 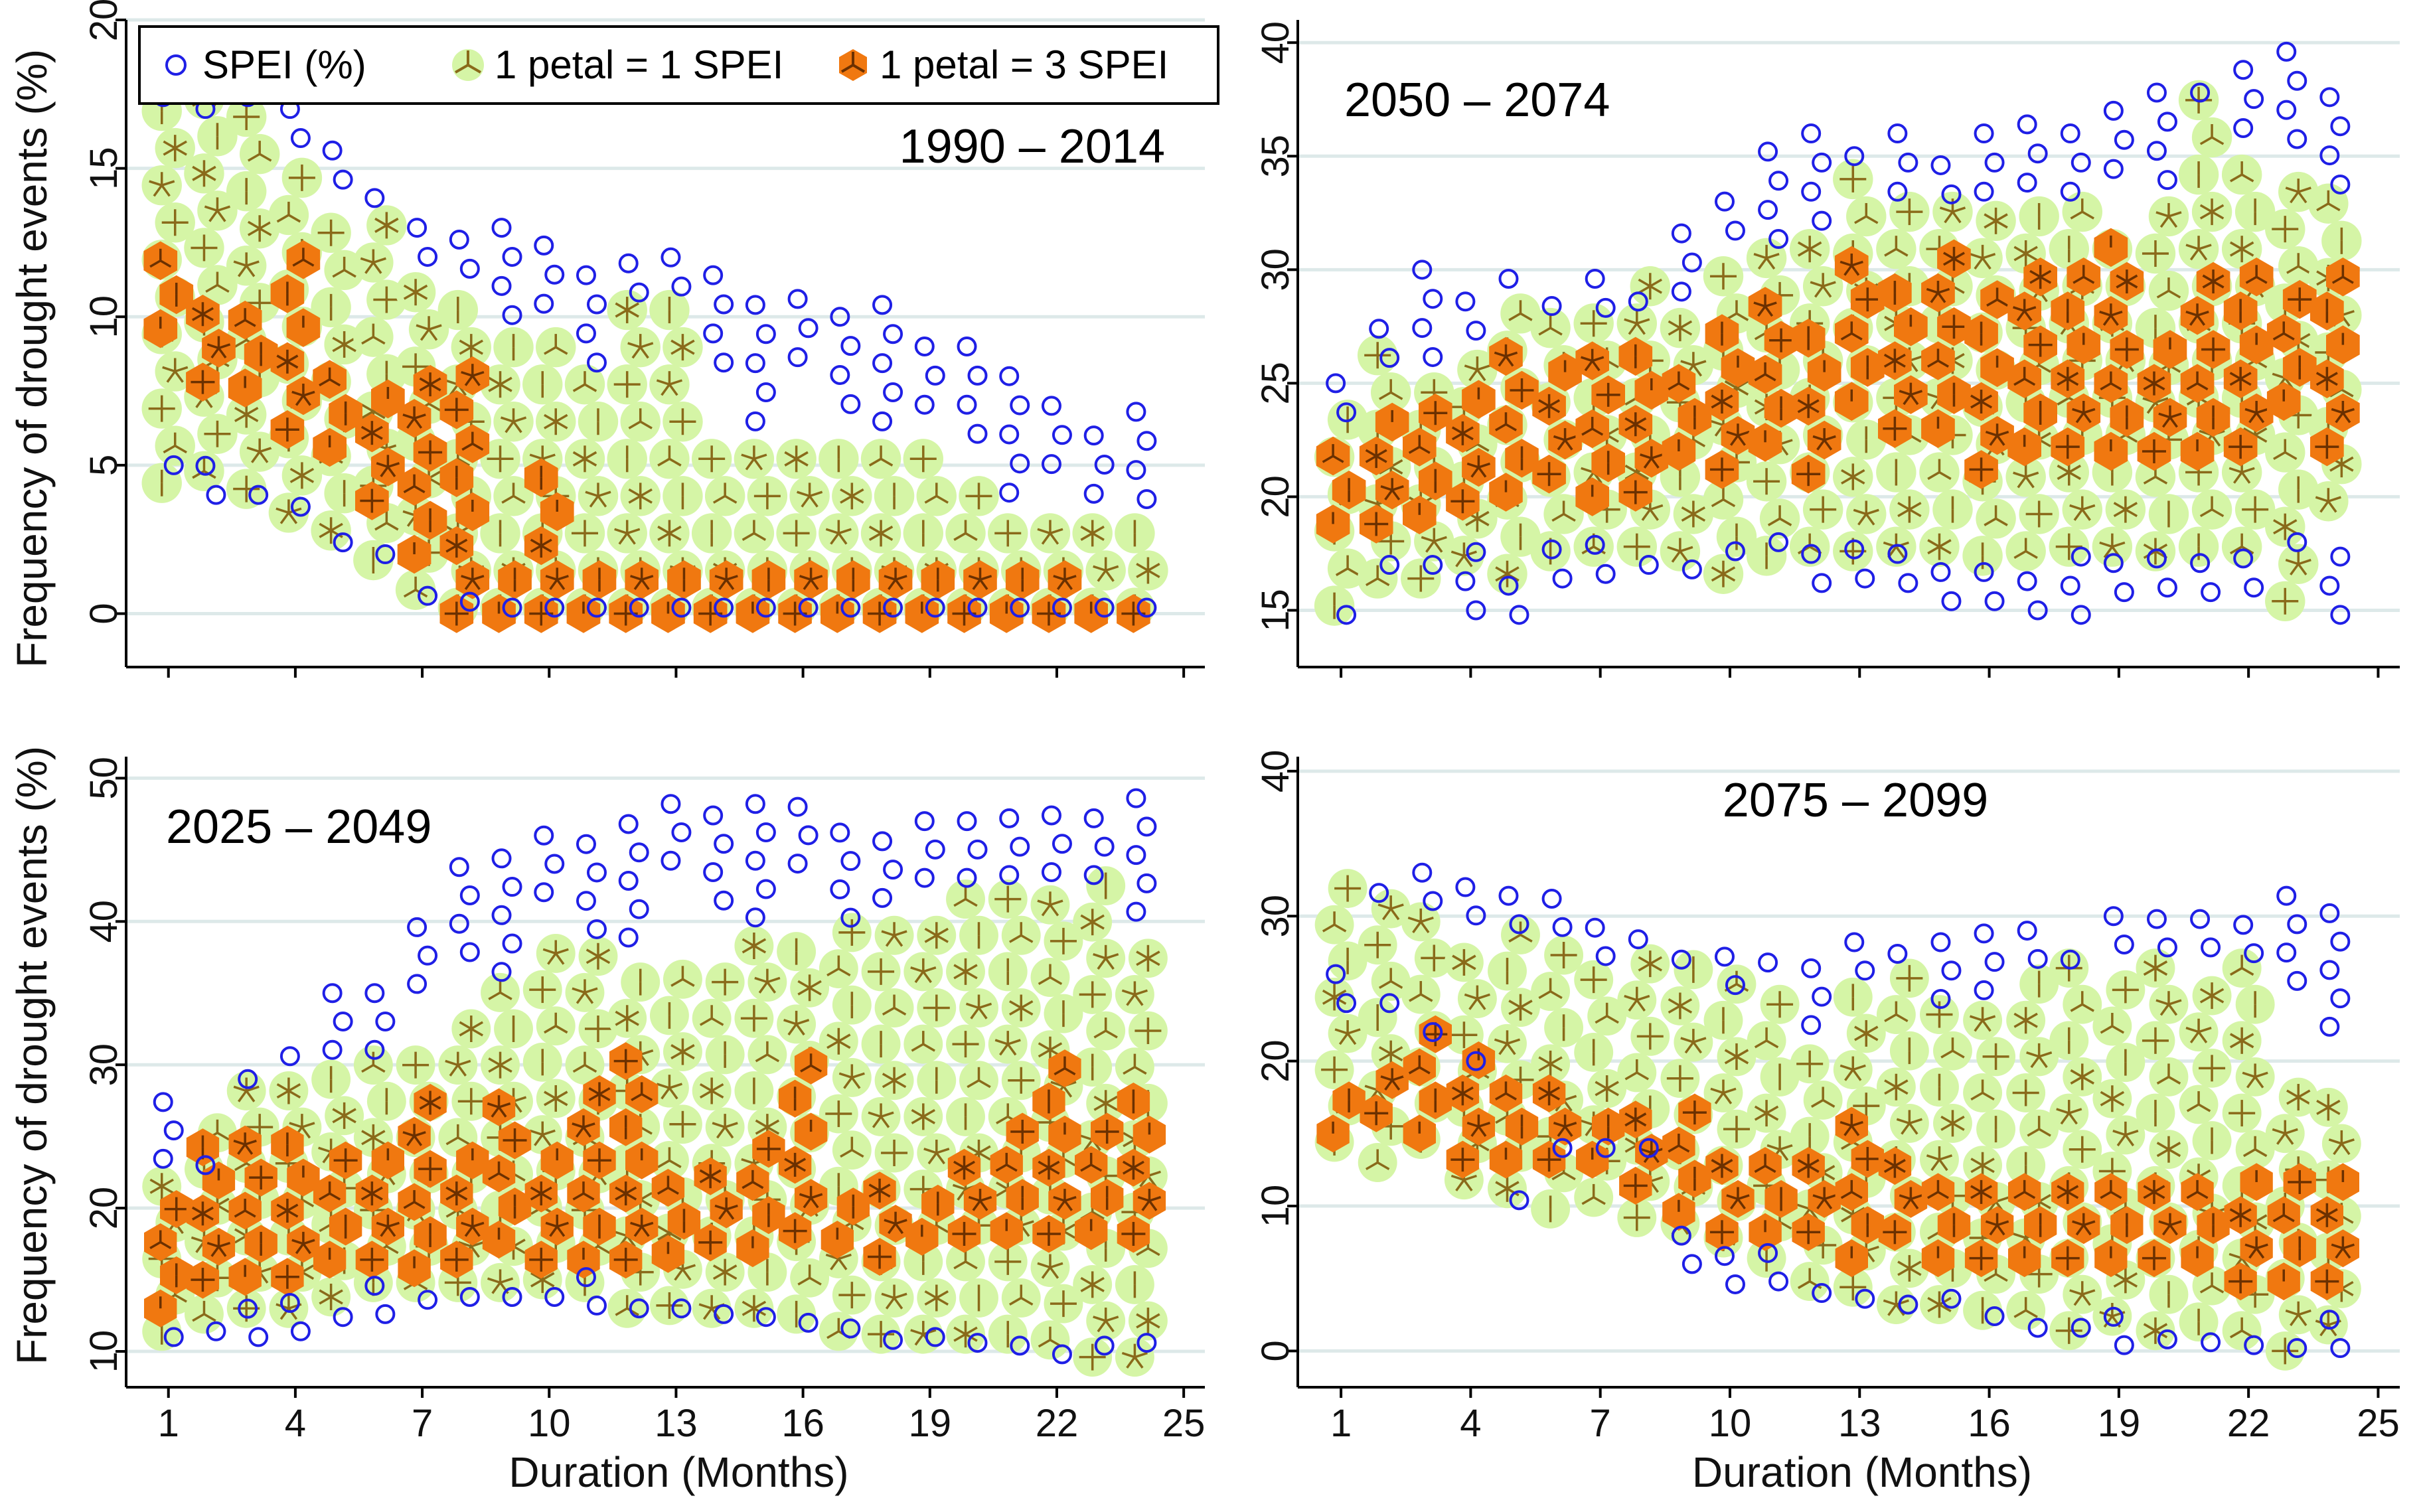 What do you see at coordinates (1477, 100) in the screenshot?
I see `period-label-p2050: 2050 – 2074` at bounding box center [1477, 100].